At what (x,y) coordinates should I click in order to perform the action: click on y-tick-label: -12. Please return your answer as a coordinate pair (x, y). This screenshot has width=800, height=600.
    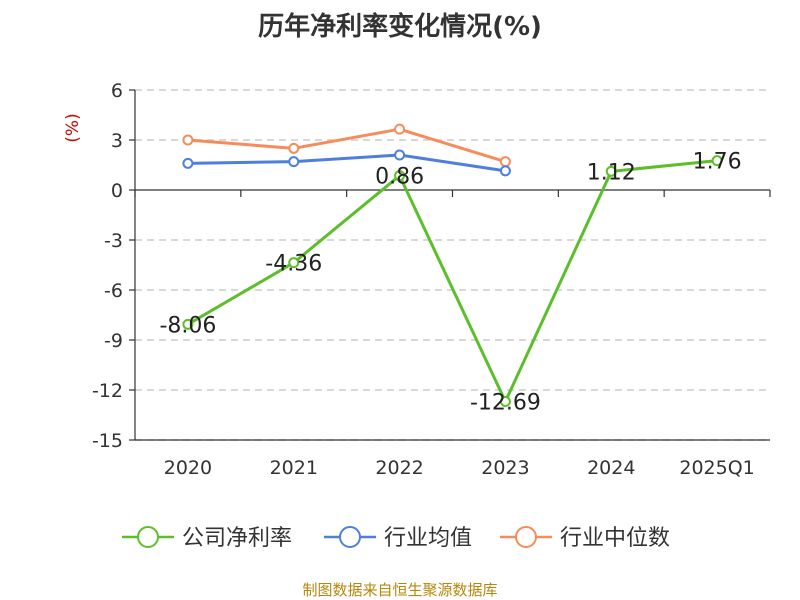
    Looking at the image, I should click on (107, 391).